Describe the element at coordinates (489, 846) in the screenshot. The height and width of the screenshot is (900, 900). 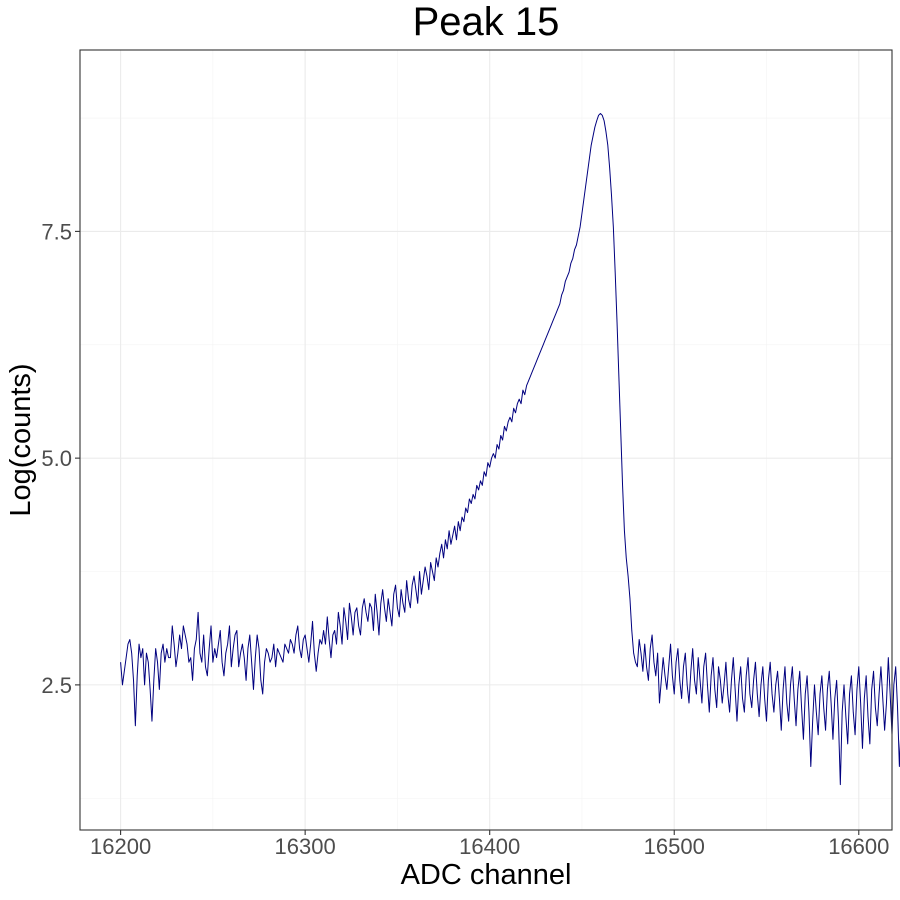
I see `x-tick-label: 16400` at that location.